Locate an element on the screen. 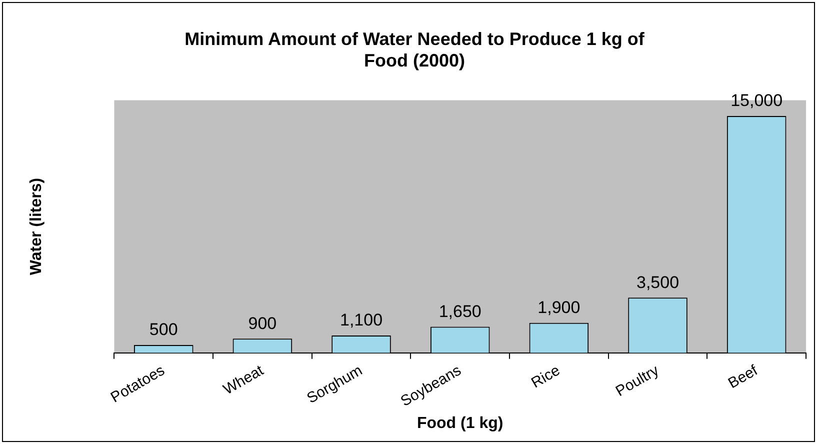 The image size is (817, 444). data-label: 1,650 is located at coordinates (460, 311).